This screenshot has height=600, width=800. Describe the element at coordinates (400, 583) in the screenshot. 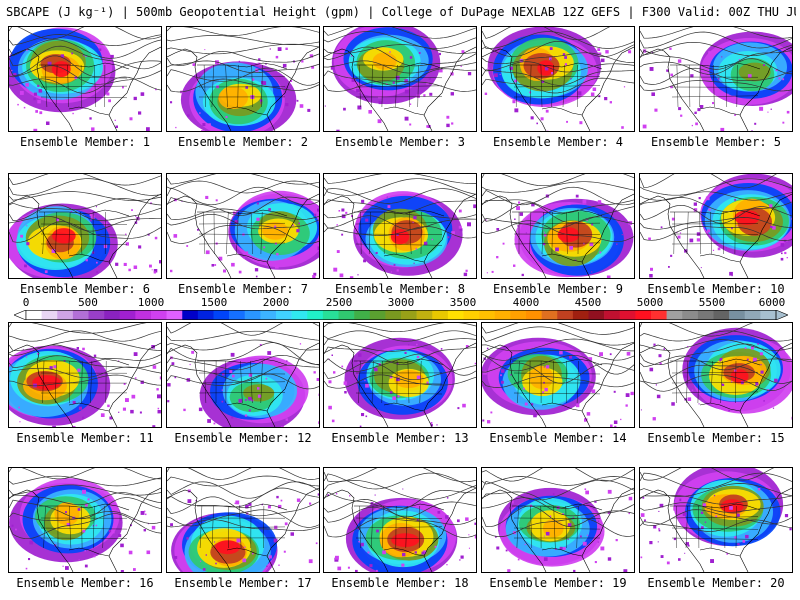

I see `member-caption: Ensemble Member: 18` at that location.